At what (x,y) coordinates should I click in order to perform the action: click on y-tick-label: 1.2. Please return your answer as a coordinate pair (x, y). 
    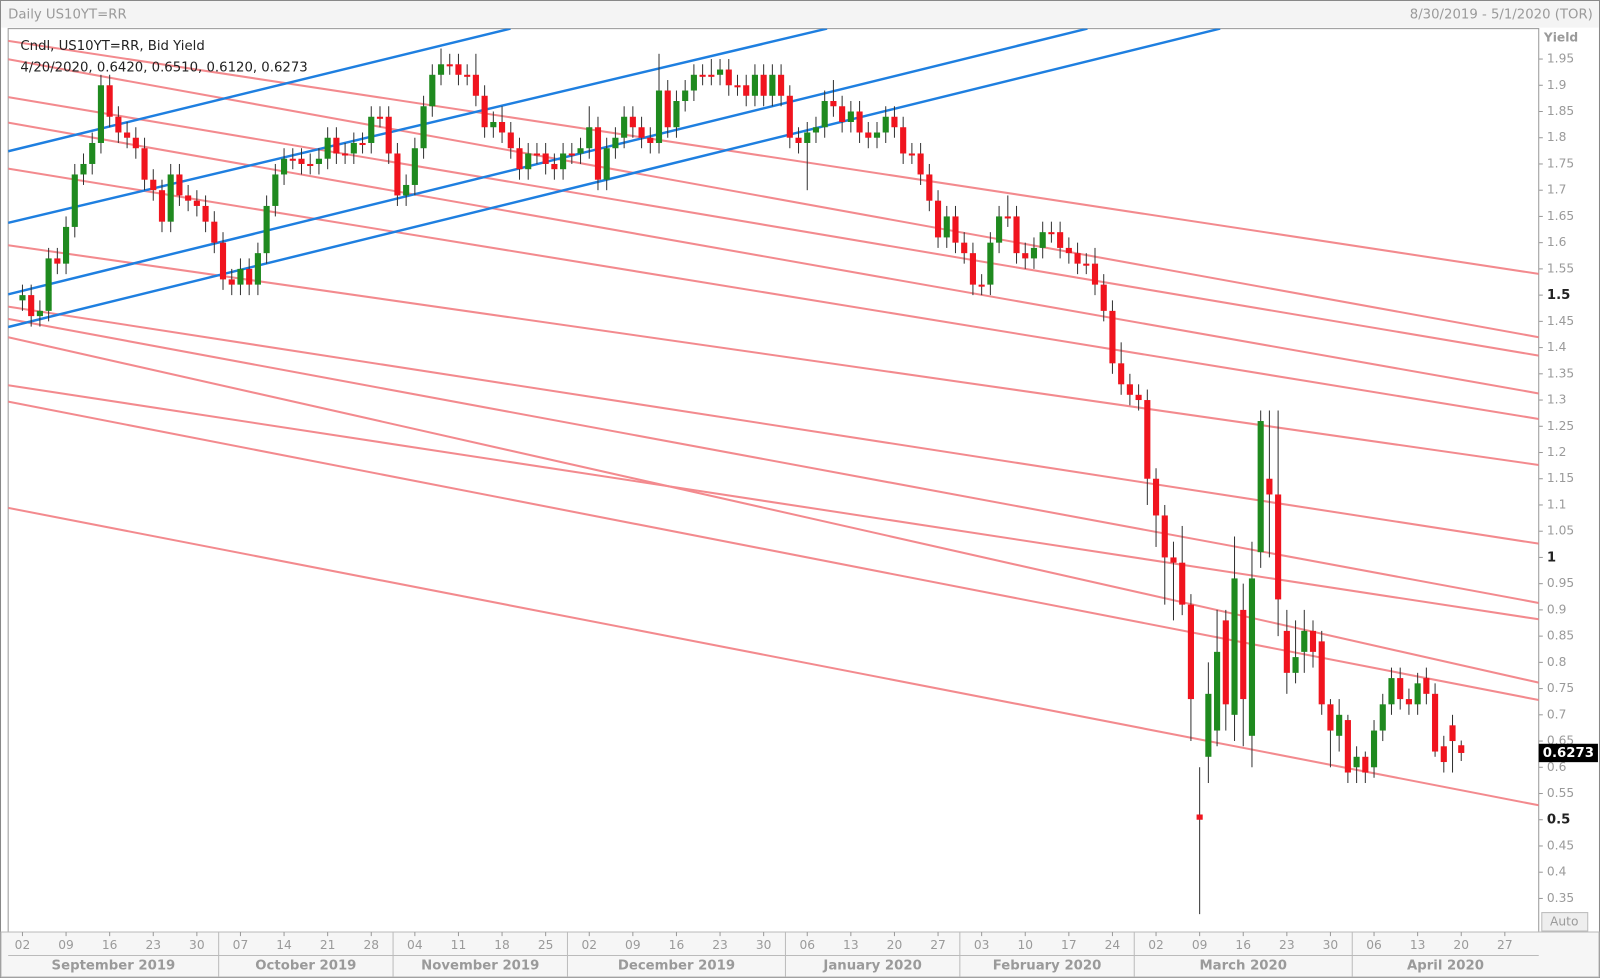
    Looking at the image, I should click on (1556, 452).